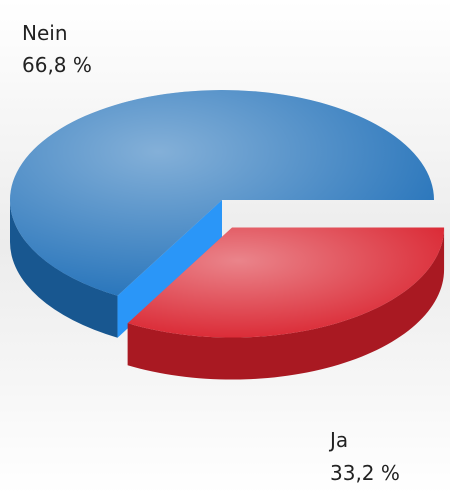 This screenshot has height=495, width=450. I want to click on slice-cut-face, so click(169, 269).